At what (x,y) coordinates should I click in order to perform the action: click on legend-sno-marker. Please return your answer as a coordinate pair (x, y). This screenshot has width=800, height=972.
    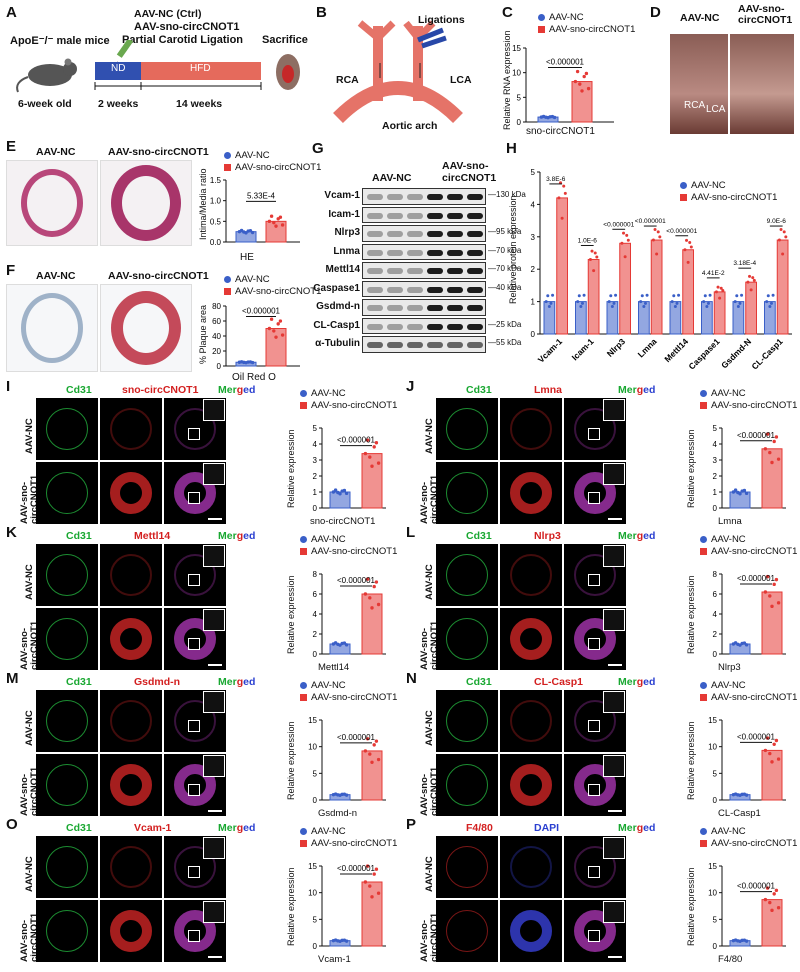
    Looking at the image, I should click on (541, 29).